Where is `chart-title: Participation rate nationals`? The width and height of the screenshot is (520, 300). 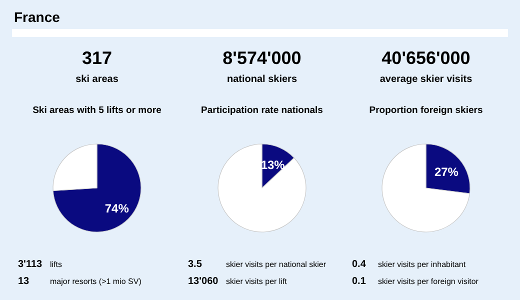 chart-title: Participation rate nationals is located at coordinates (262, 110).